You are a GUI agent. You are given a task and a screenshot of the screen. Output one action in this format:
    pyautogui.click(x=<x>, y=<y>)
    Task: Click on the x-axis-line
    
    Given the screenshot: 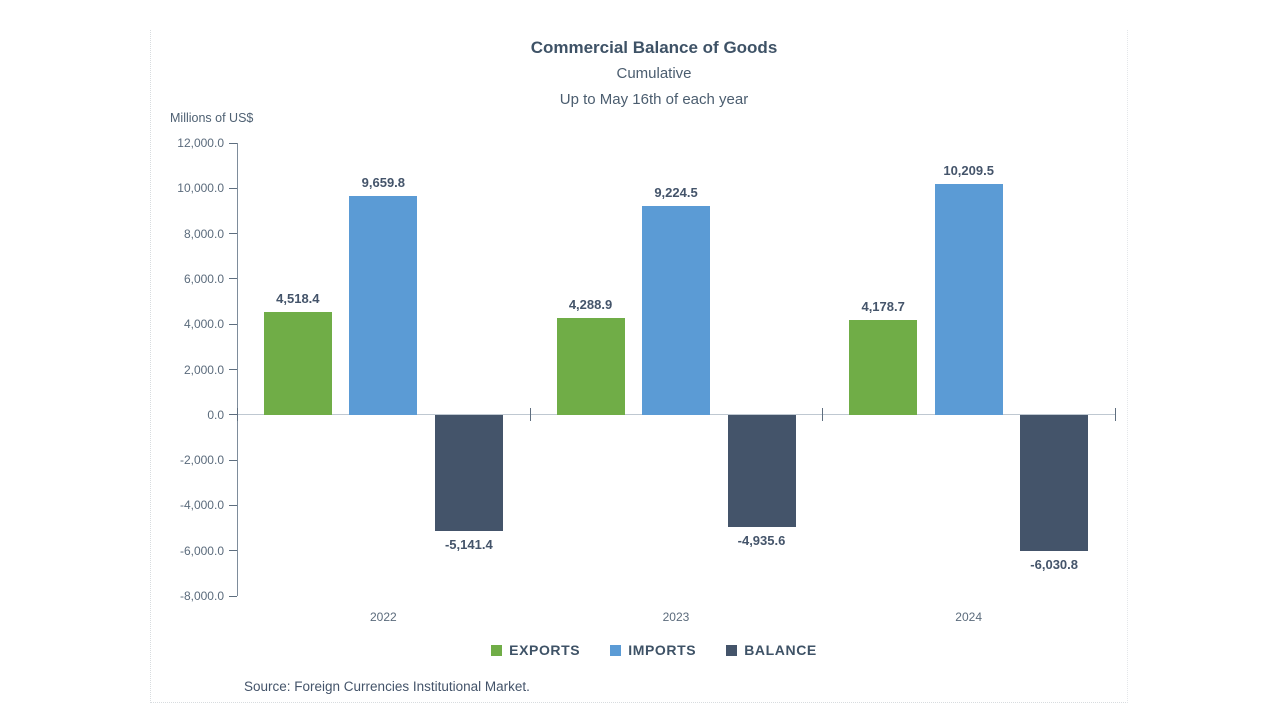 What is the action you would take?
    pyautogui.click(x=676, y=415)
    